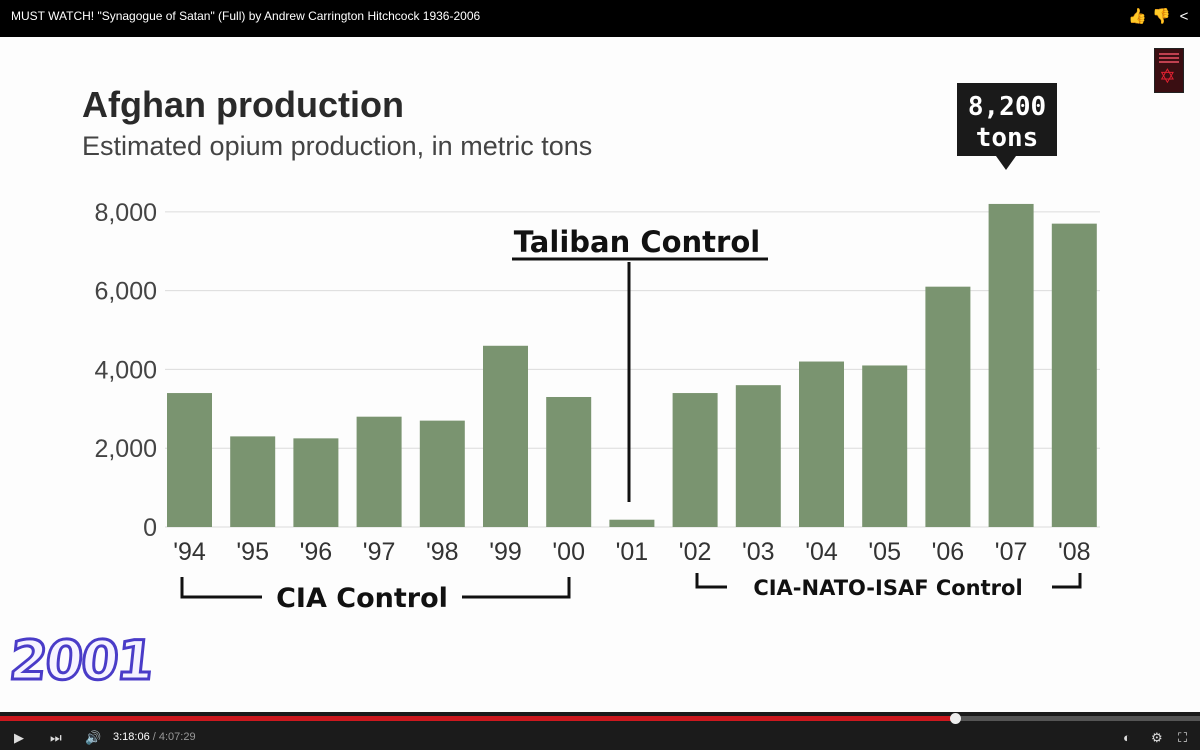 The height and width of the screenshot is (750, 1200). I want to click on taliban-annotation: Taliban Control, so click(640, 363).